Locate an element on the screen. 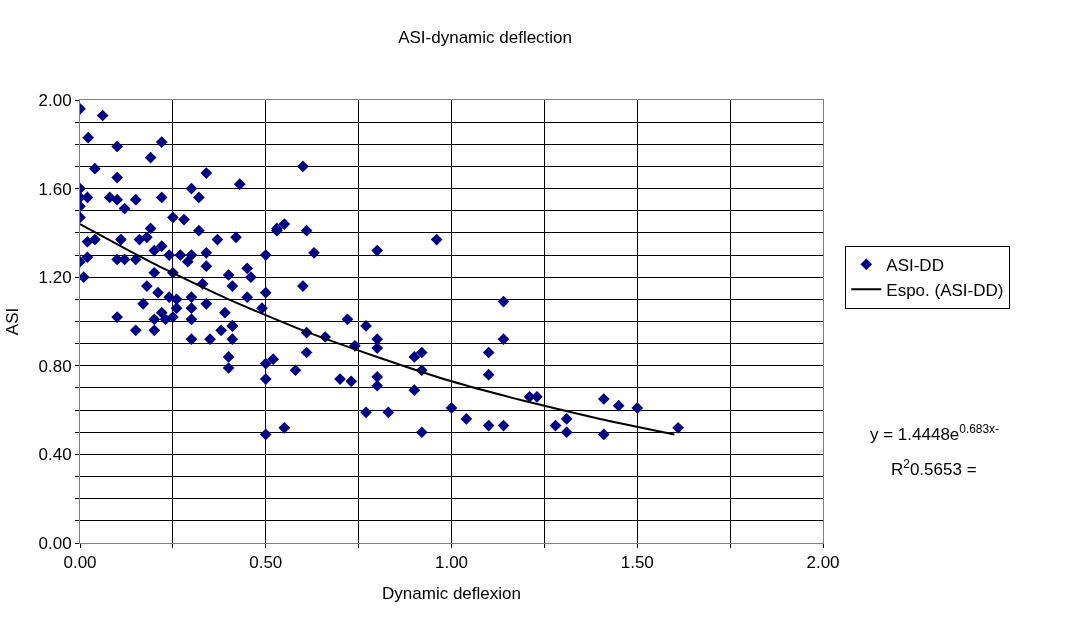 The image size is (1078, 618). x-tick-label: 2.00 is located at coordinates (823, 563).